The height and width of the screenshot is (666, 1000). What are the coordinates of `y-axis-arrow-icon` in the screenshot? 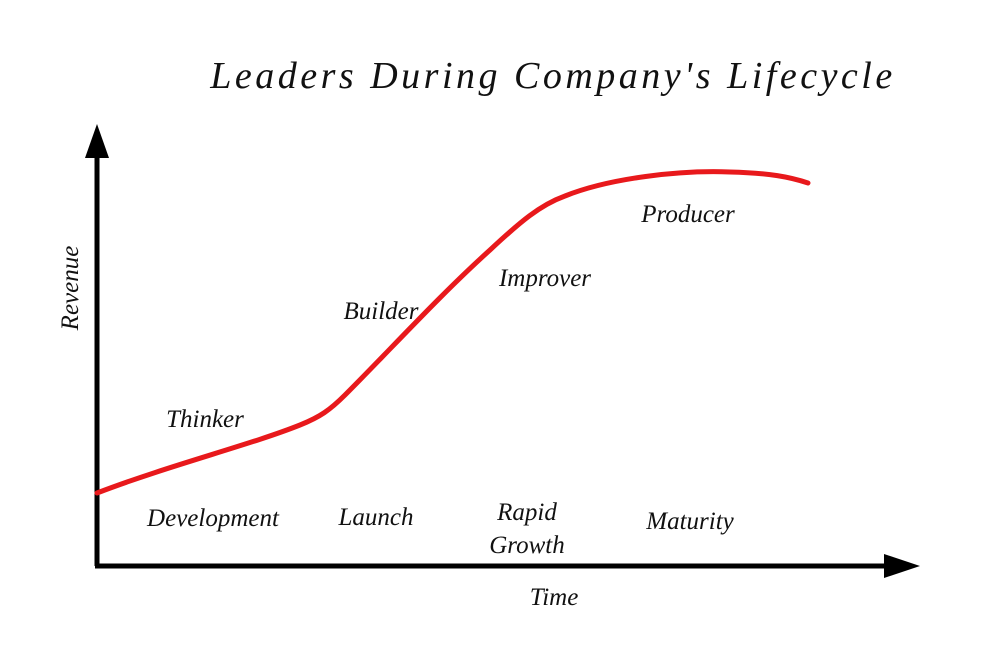 It's located at (97, 141).